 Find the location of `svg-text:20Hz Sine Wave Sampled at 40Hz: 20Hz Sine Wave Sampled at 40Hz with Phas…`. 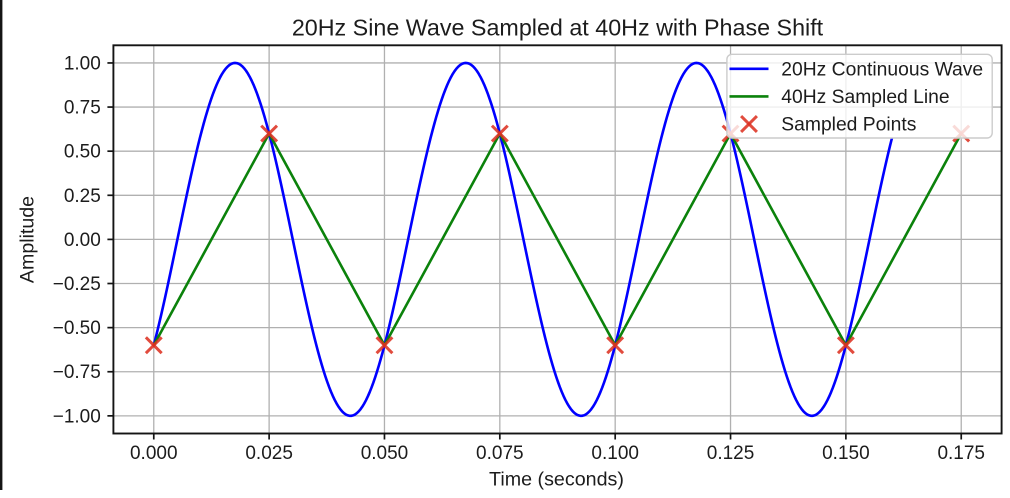

svg-text:20Hz Sine Wave Sampled at 40Hz: 20Hz Sine Wave Sampled at 40Hz with Phas… is located at coordinates (558, 28).